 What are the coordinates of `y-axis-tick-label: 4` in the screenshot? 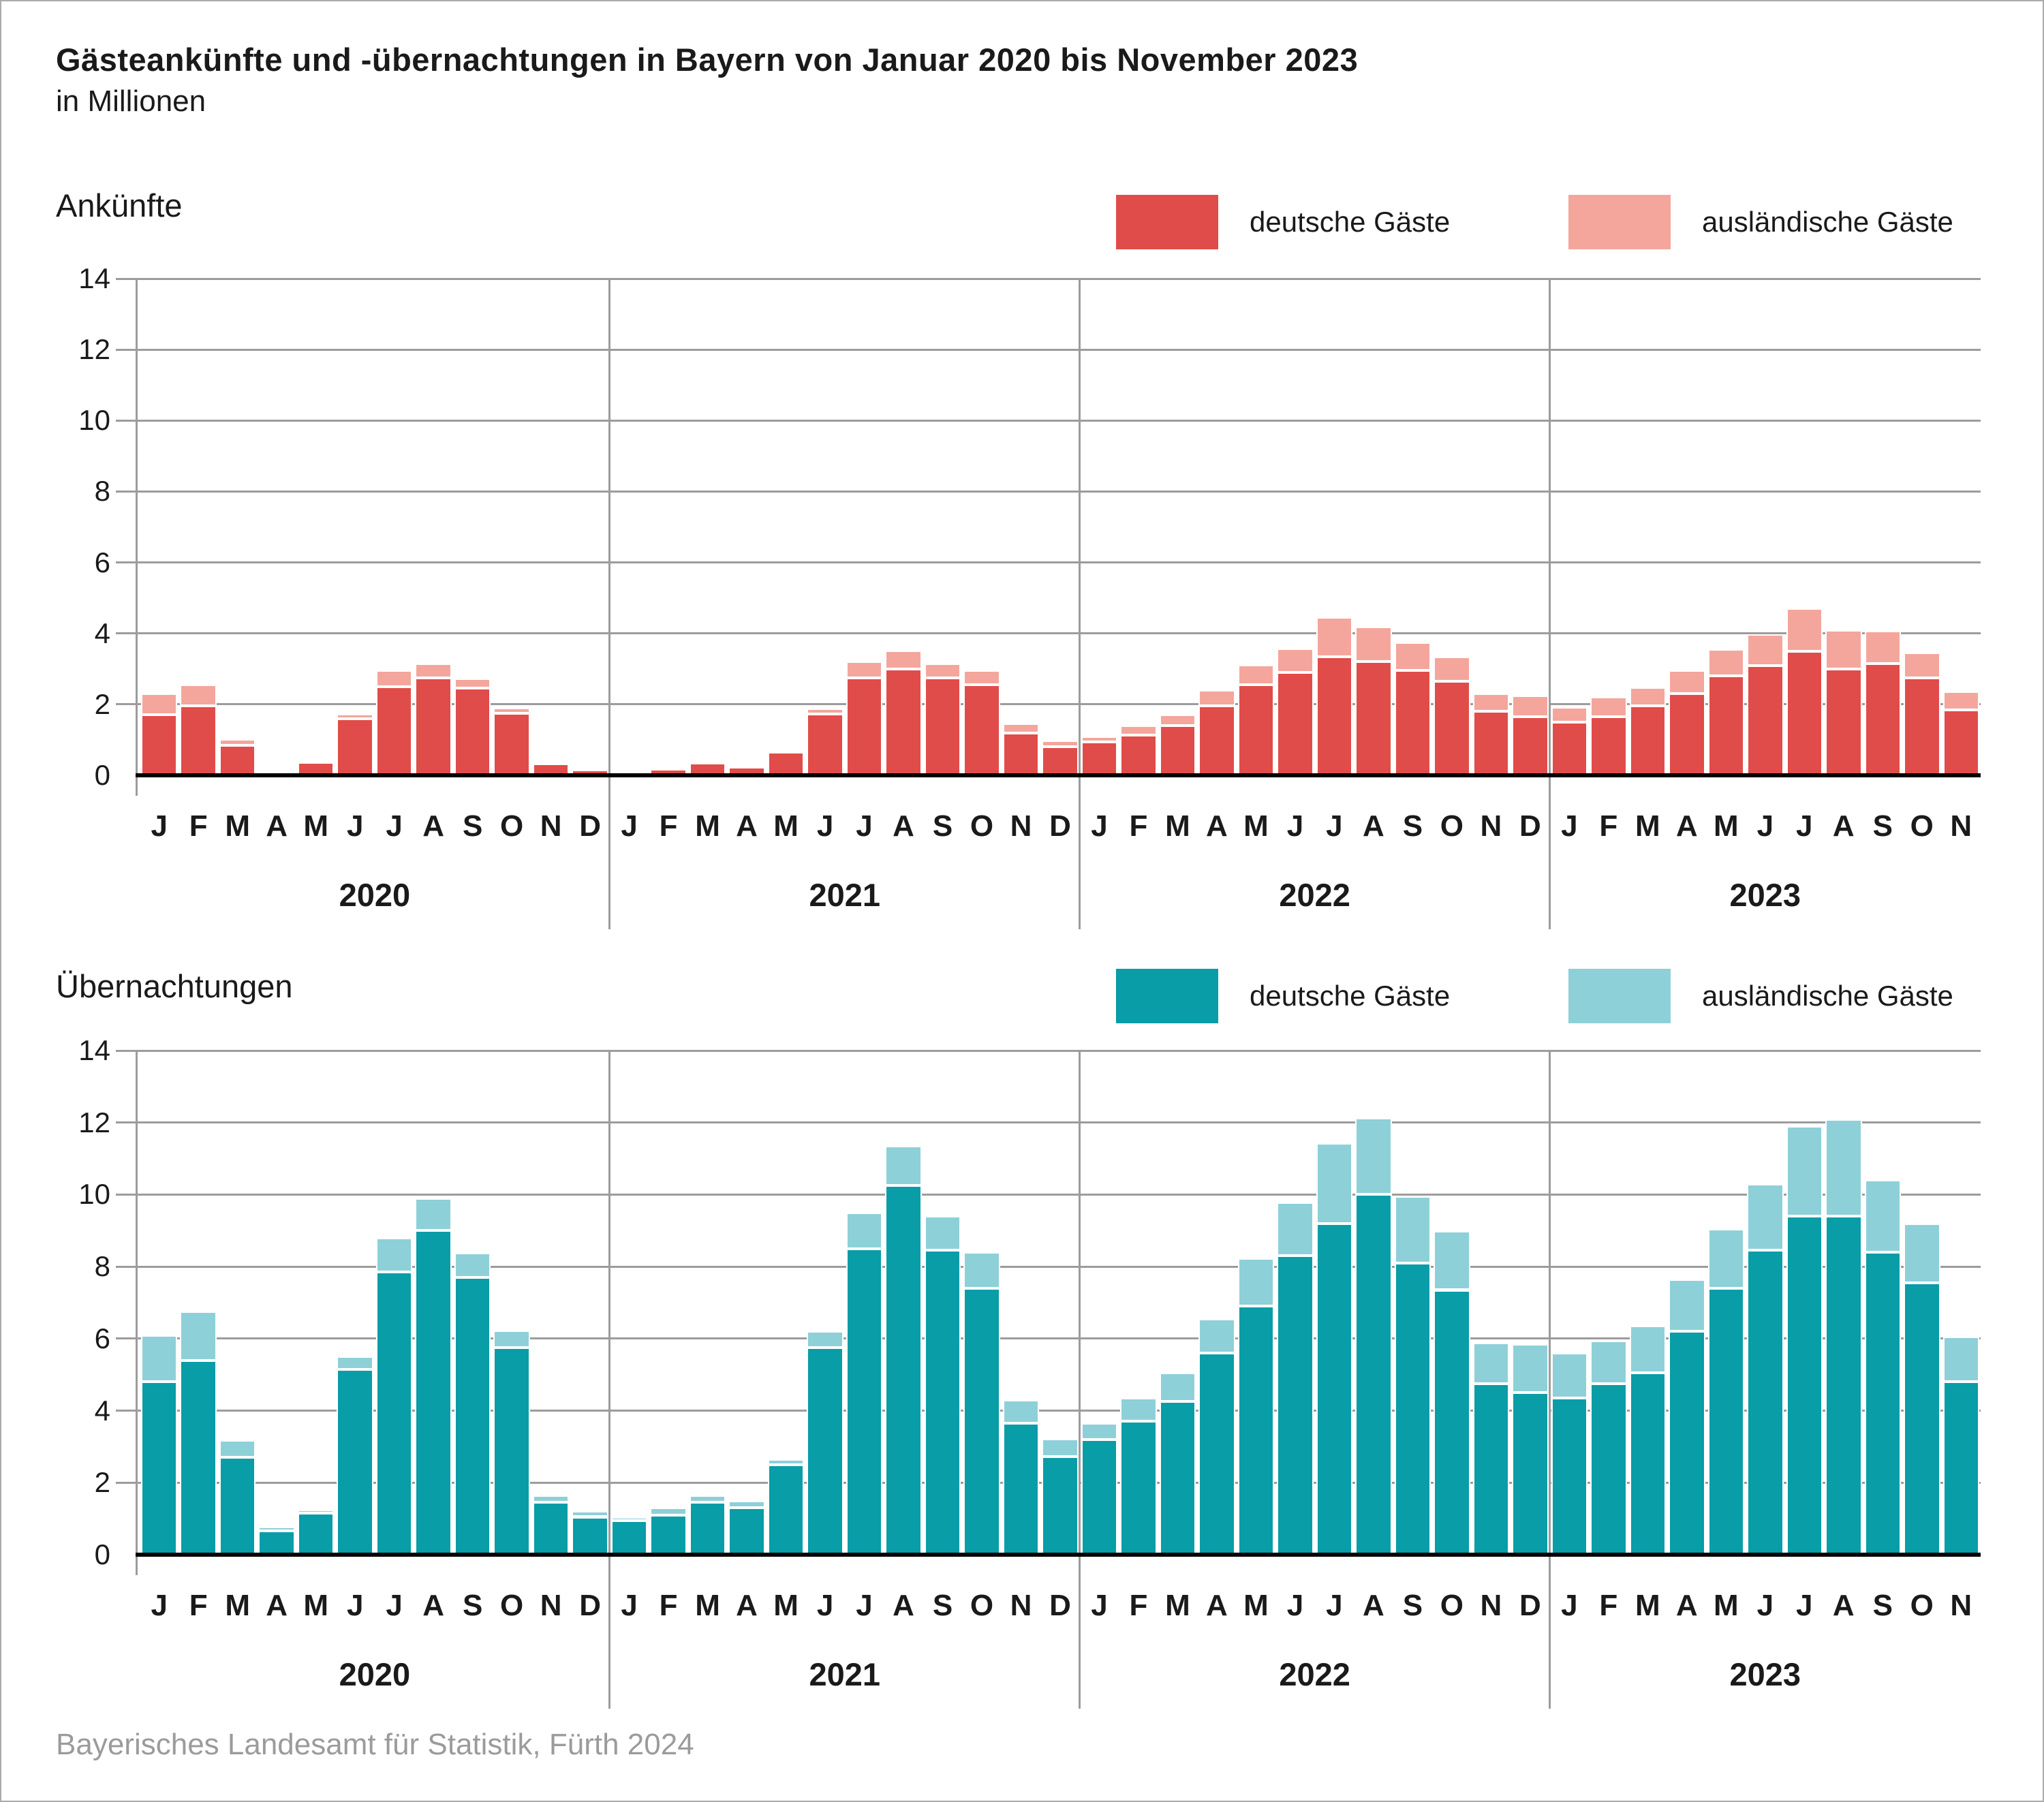 It's located at (102, 1411).